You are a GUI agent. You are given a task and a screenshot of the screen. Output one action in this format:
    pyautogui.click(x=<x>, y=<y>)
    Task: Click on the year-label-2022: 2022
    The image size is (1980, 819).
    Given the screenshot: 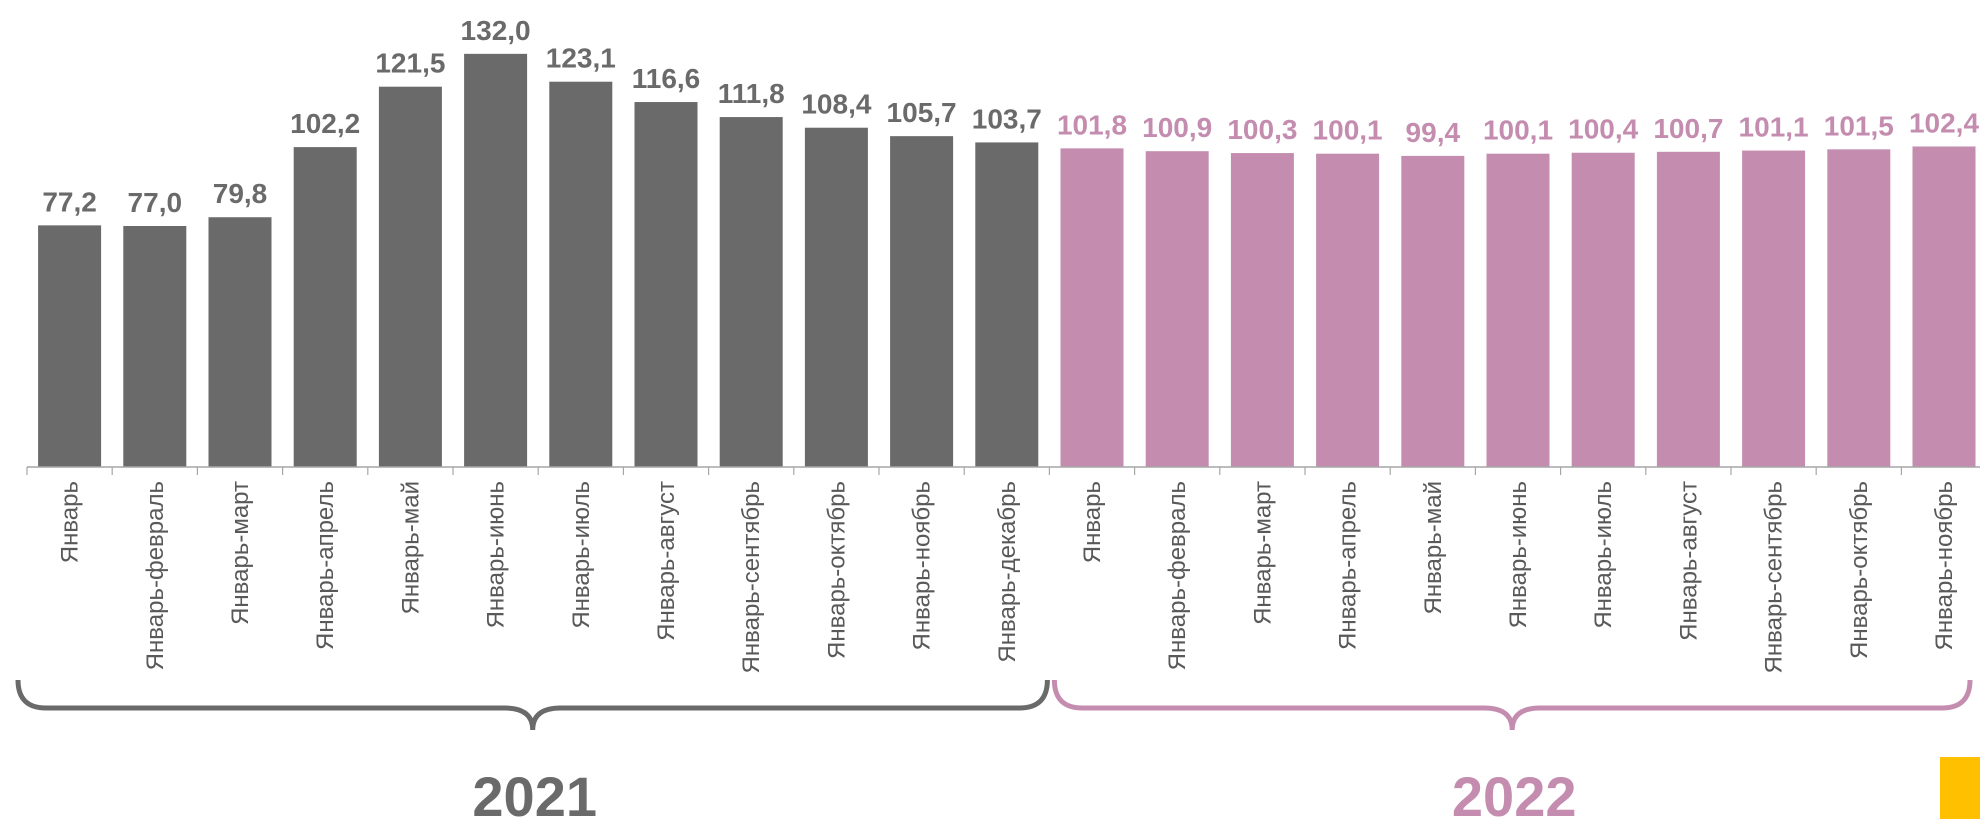 What is the action you would take?
    pyautogui.click(x=1514, y=792)
    